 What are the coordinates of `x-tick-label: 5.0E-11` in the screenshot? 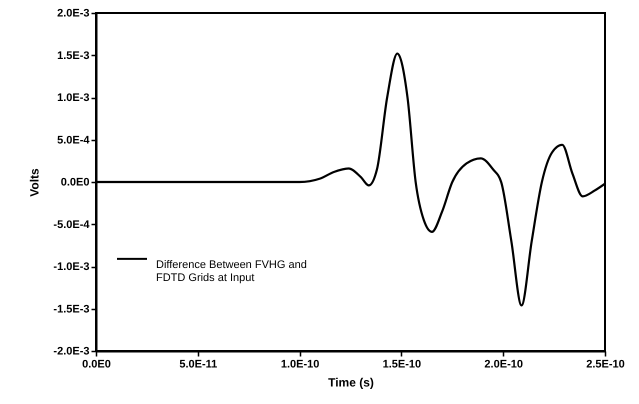 It's located at (198, 364).